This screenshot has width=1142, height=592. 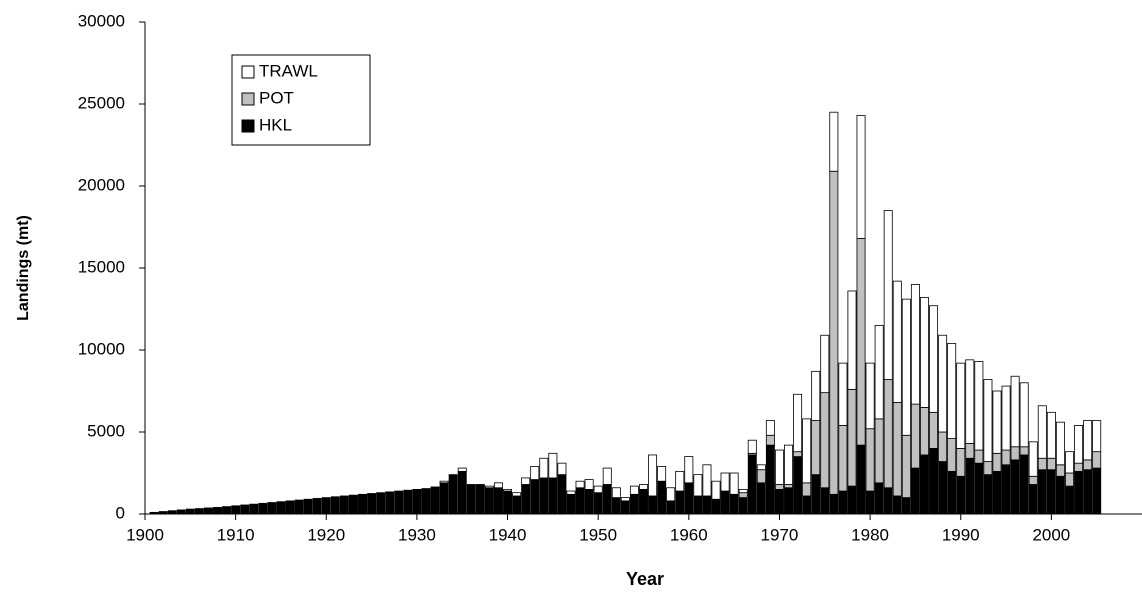 What do you see at coordinates (689, 534) in the screenshot?
I see `x-tick-label: 1960` at bounding box center [689, 534].